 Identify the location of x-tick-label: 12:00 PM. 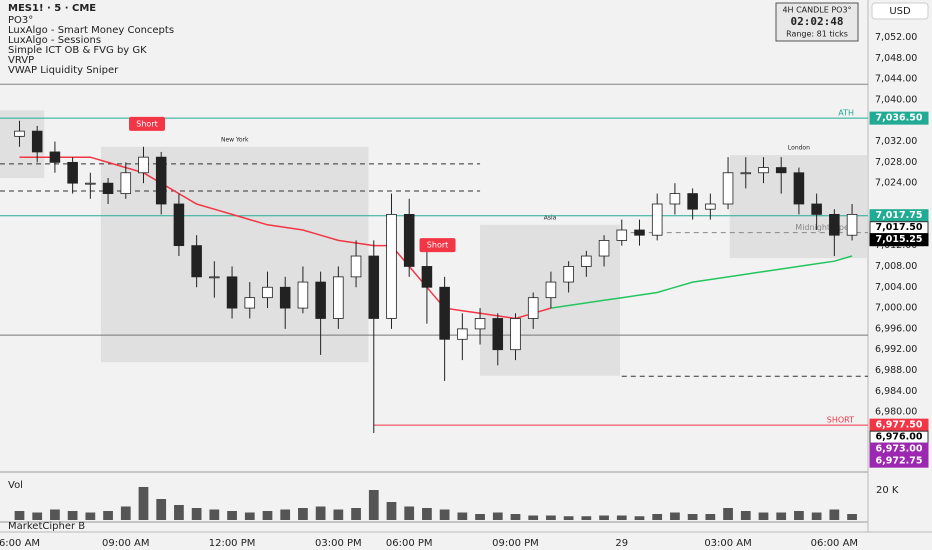
(232, 543).